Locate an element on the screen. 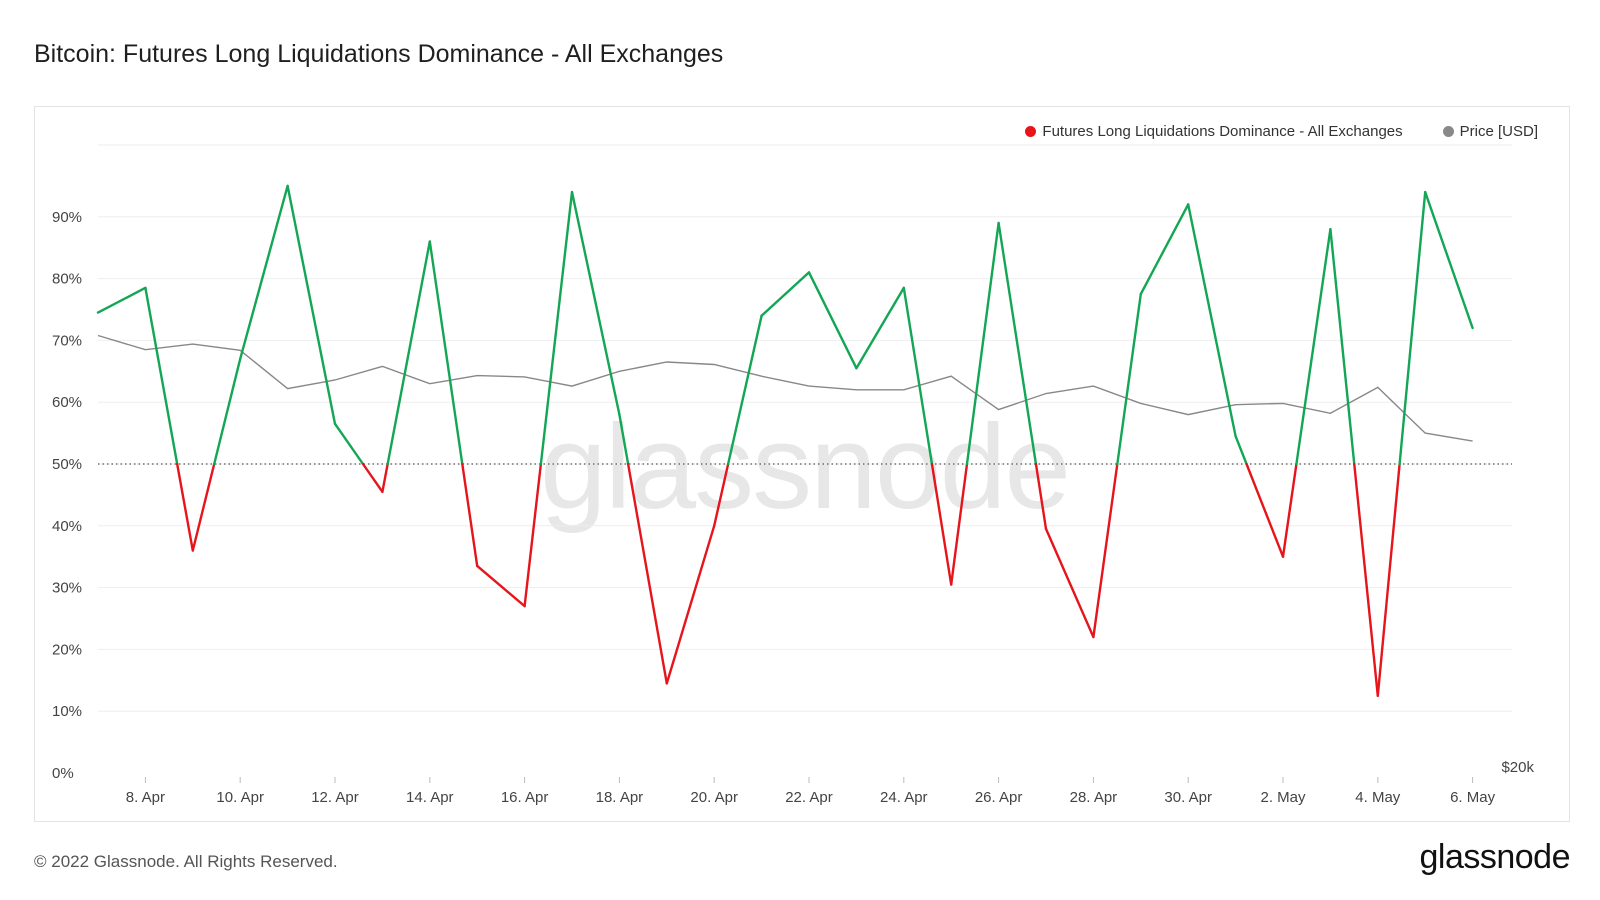 Image resolution: width=1600 pixels, height=900 pixels. copyright-footer: © 2022 Glassnode. All Rights Reserved. is located at coordinates (186, 861).